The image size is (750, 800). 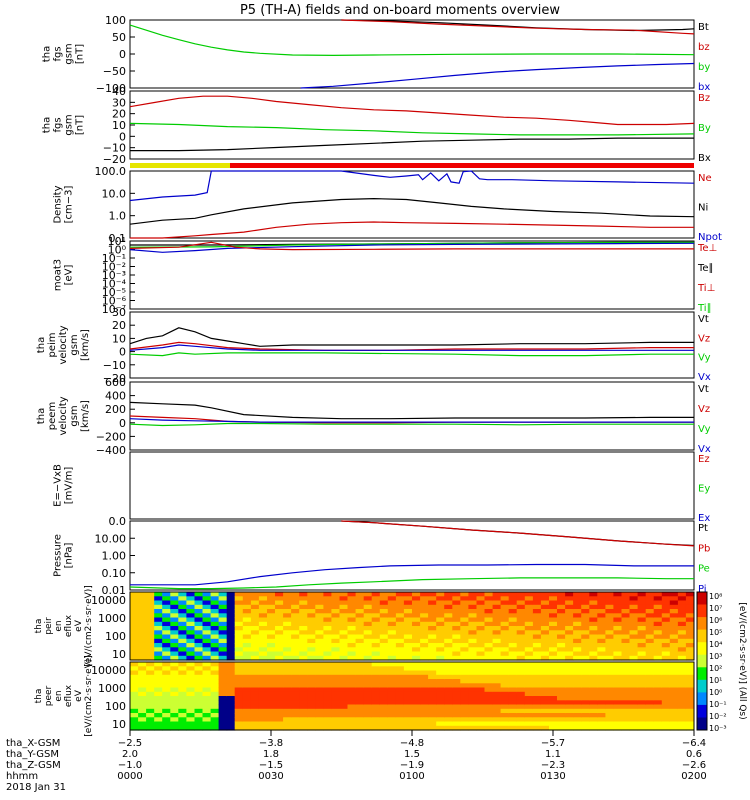 What do you see at coordinates (704, 377) in the screenshot?
I see `legend-entry: Vx` at bounding box center [704, 377].